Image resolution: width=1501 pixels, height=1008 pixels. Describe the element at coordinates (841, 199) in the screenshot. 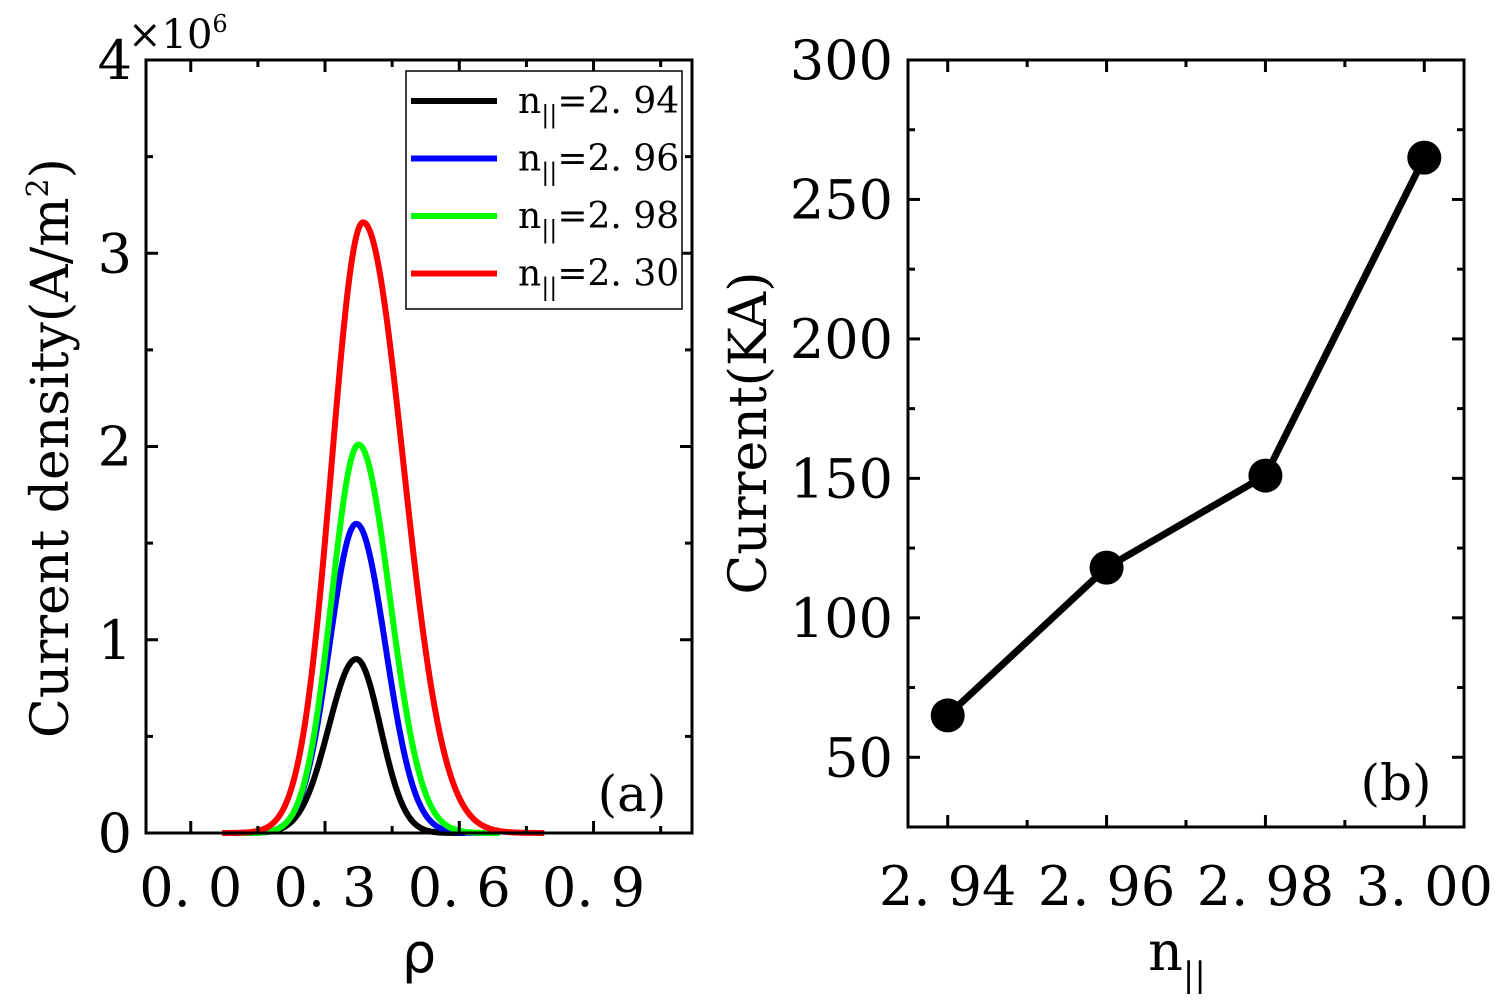

I see `y-tick-label: 250` at that location.